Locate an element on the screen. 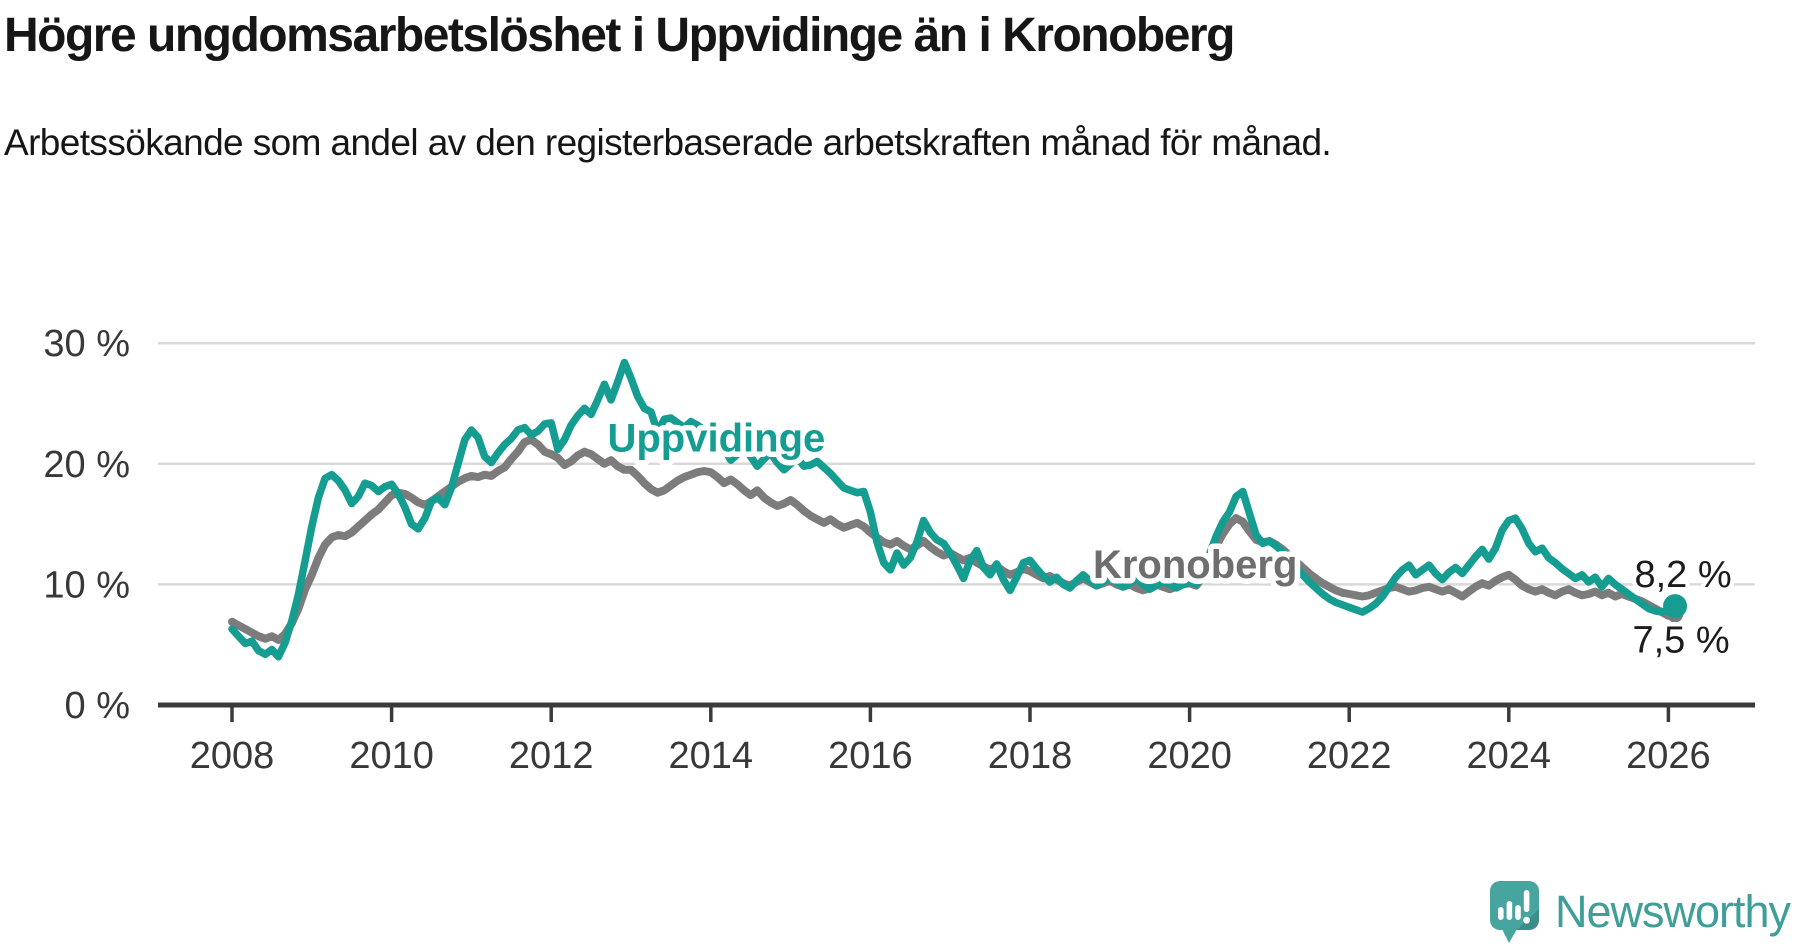 This screenshot has width=1800, height=948. end-value-label-uppvidinge: 8,2 % is located at coordinates (1682, 575).